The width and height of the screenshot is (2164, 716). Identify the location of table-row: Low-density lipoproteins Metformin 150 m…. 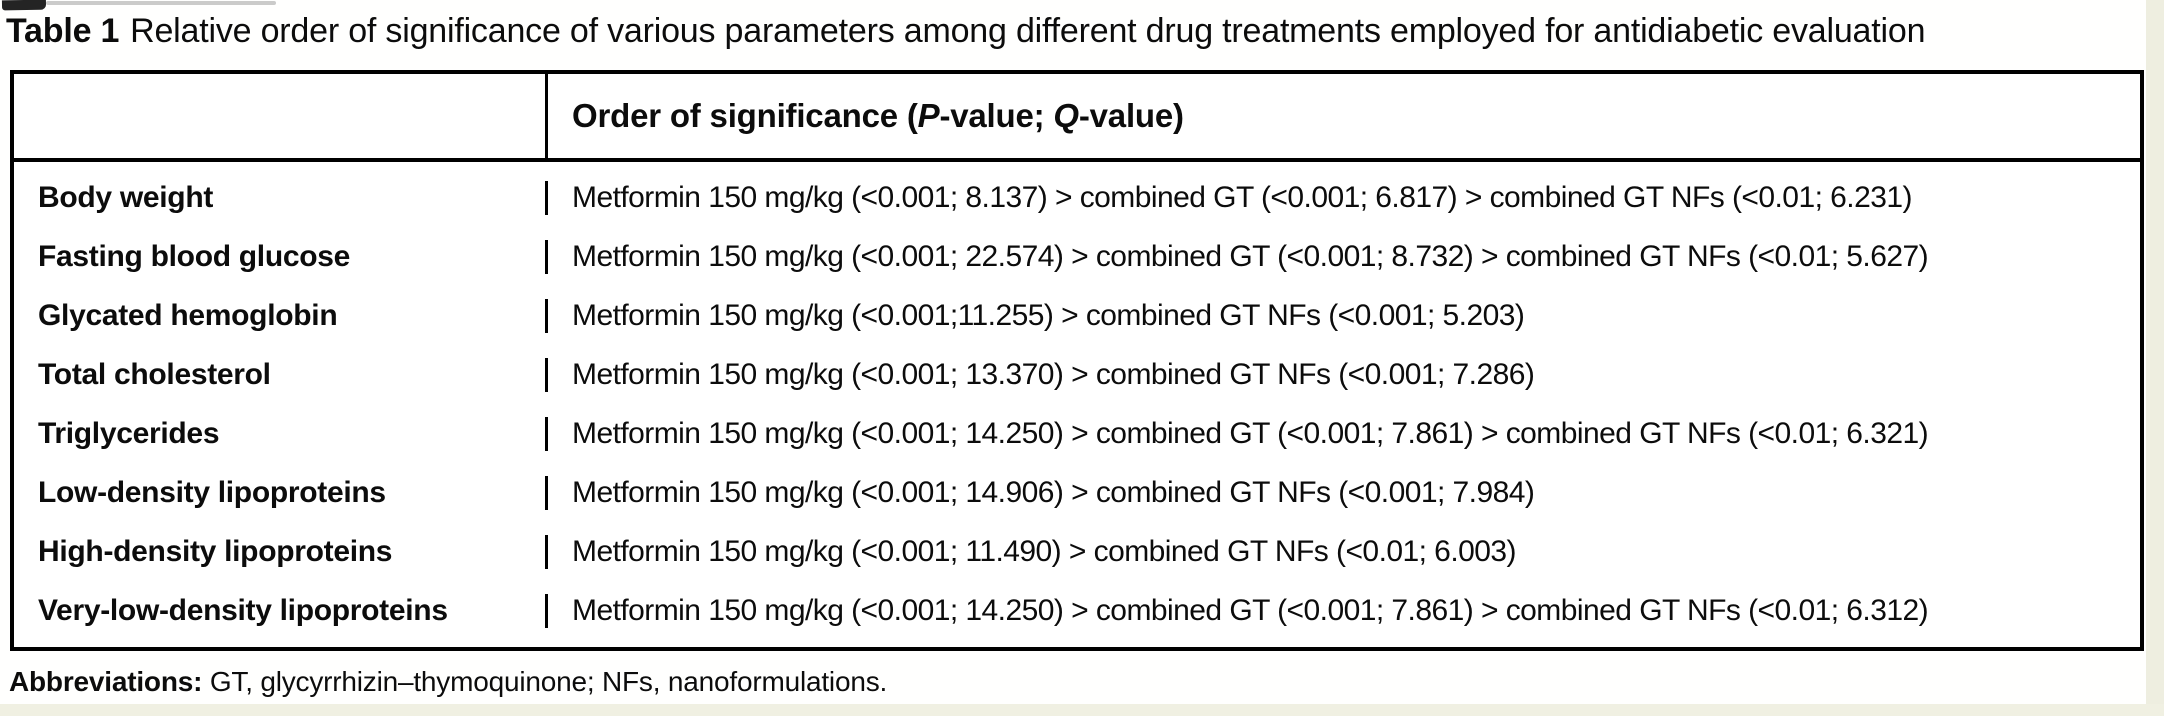
(1077, 493).